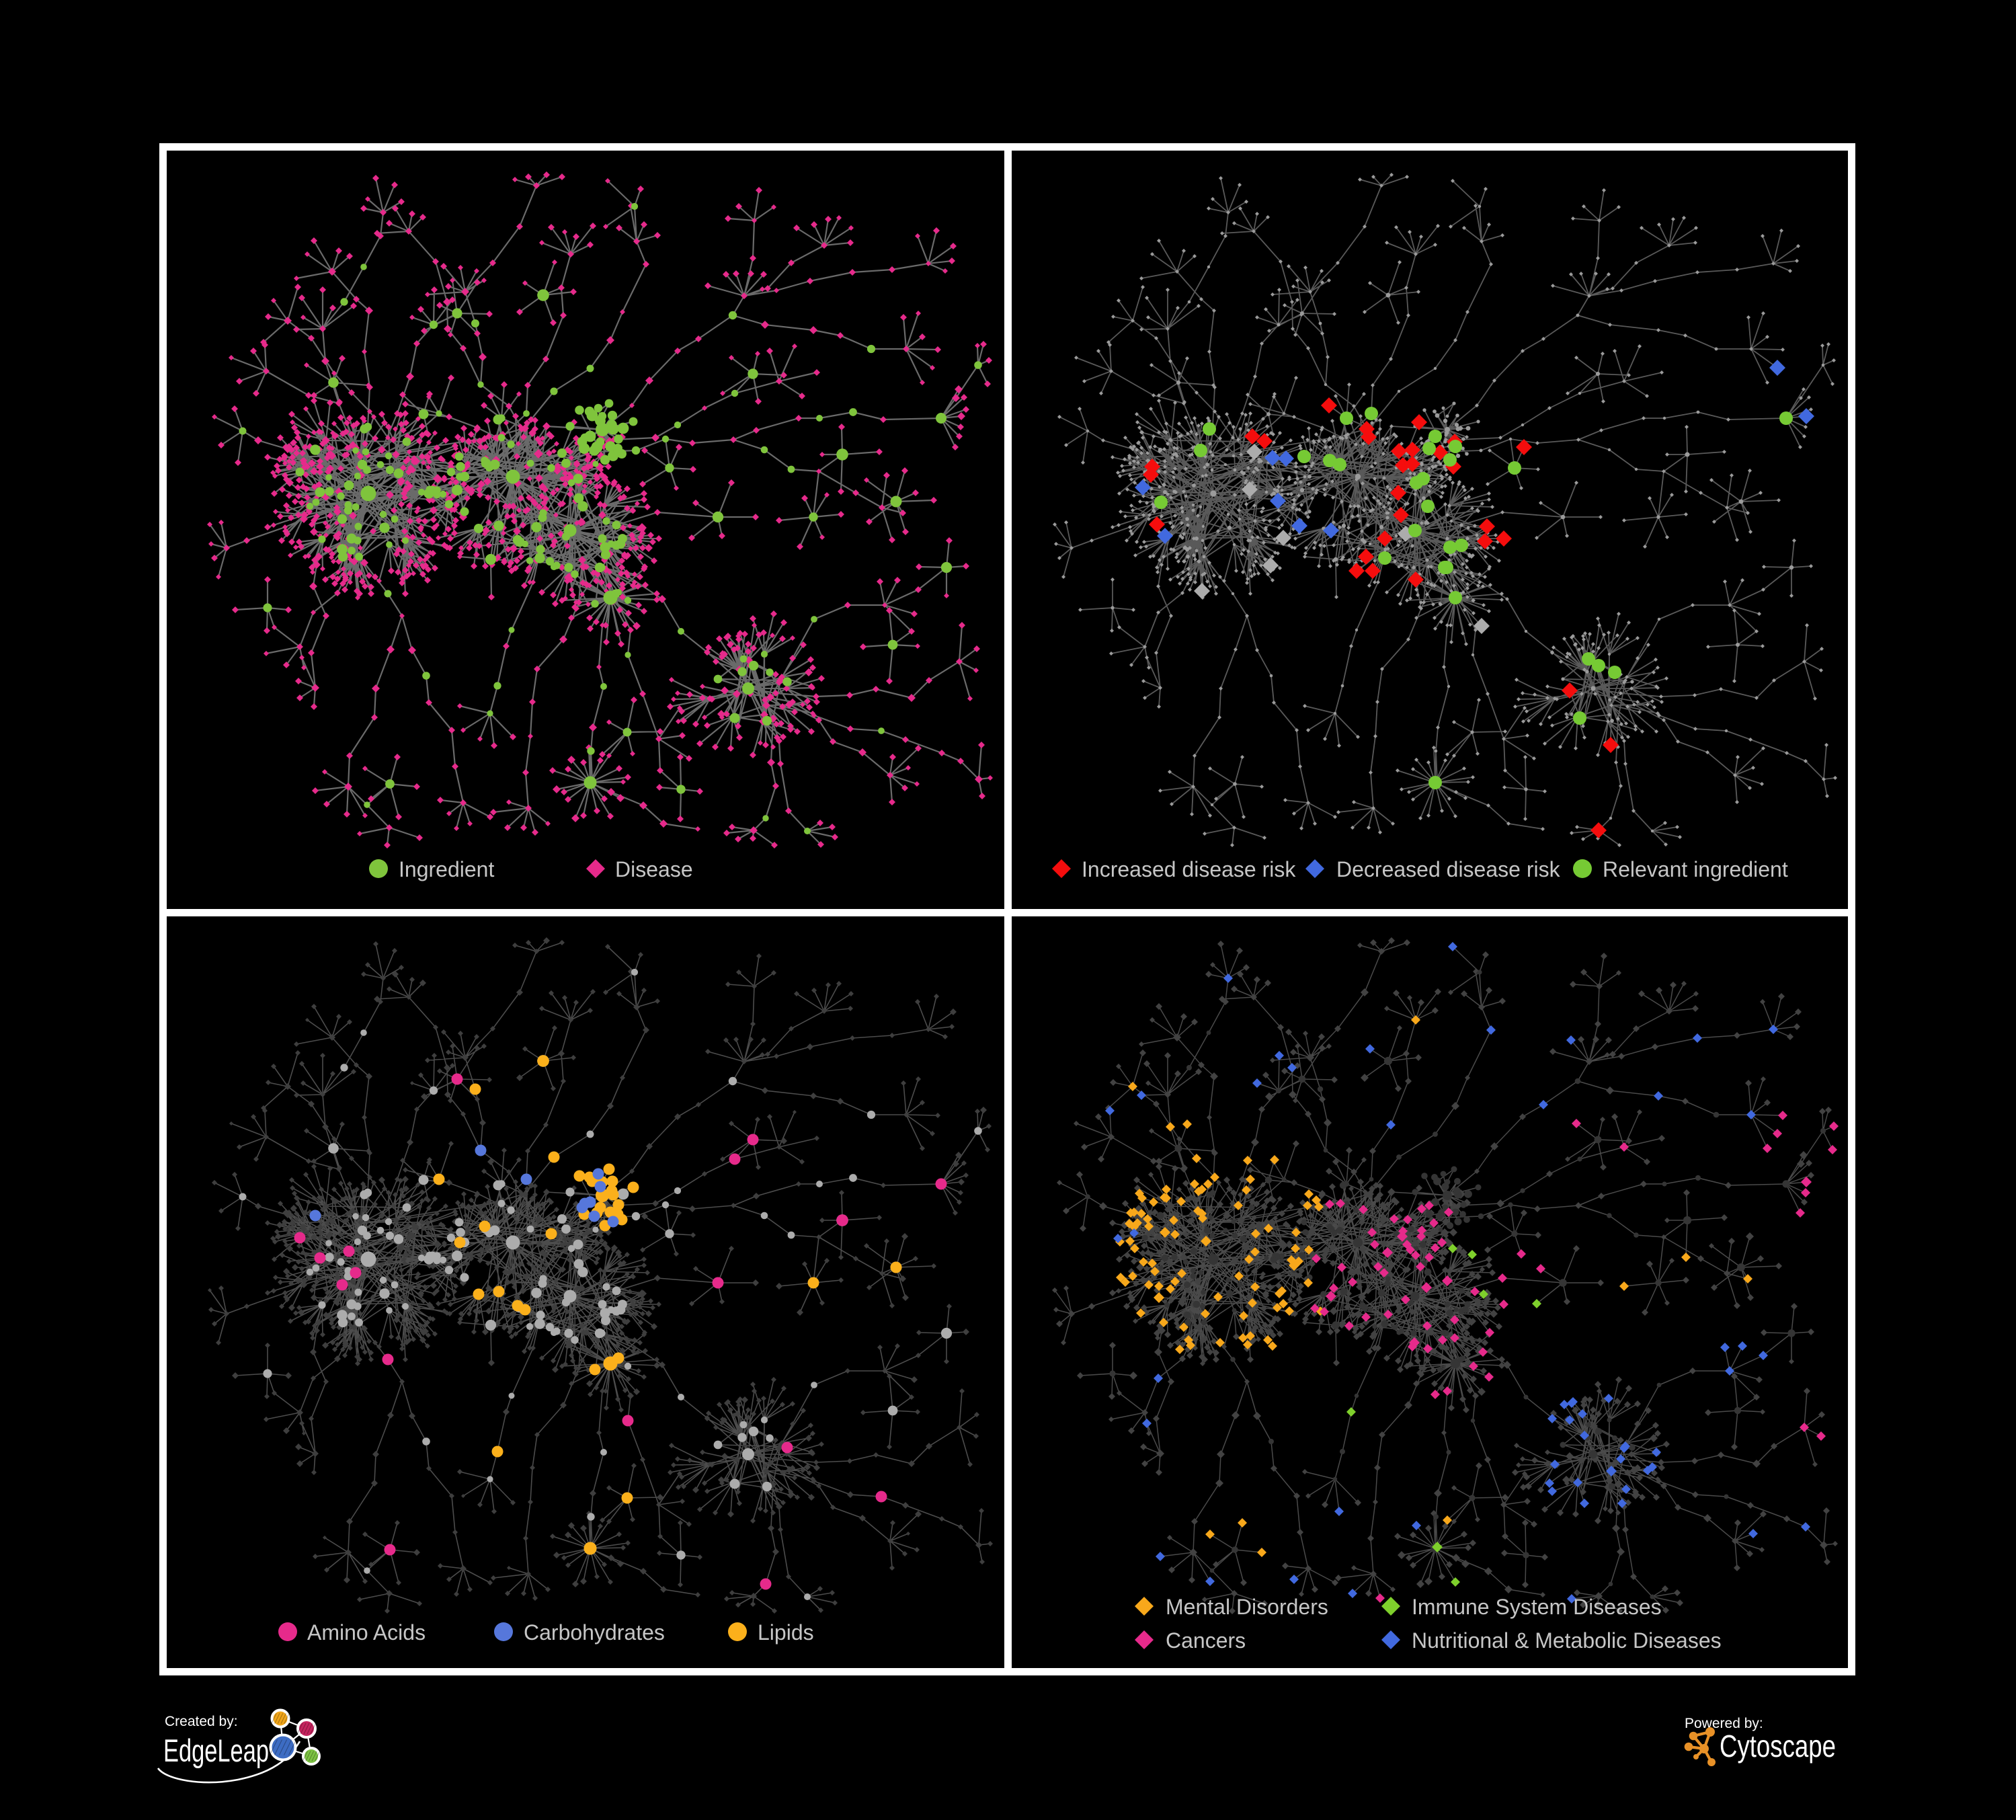 The height and width of the screenshot is (1820, 2016). What do you see at coordinates (1206, 1640) in the screenshot?
I see `svg-text: Cancers` at bounding box center [1206, 1640].